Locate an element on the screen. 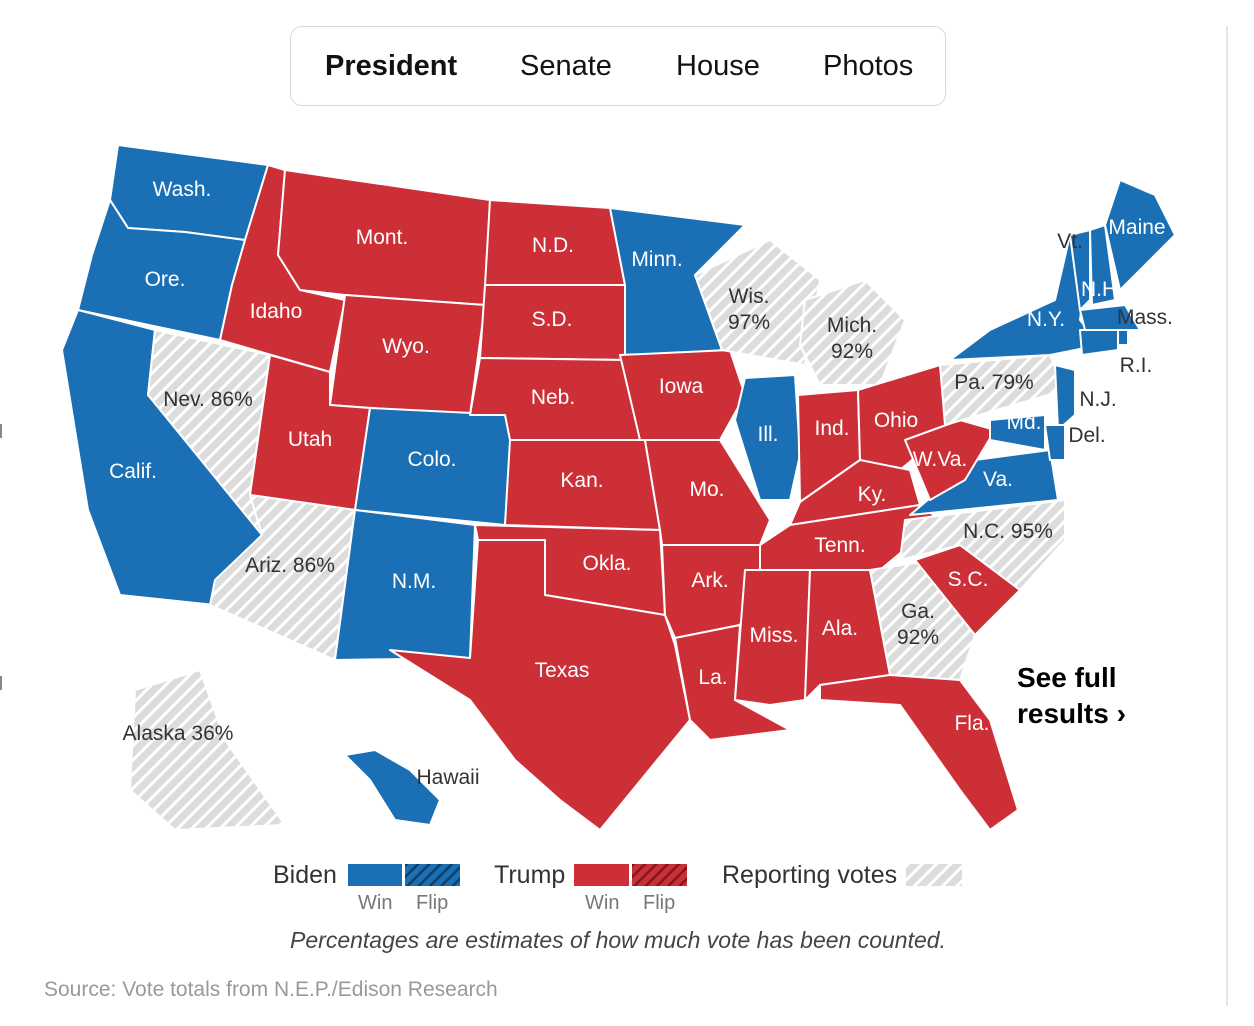 This screenshot has height=1026, width=1254. state-de is located at coordinates (1055, 442).